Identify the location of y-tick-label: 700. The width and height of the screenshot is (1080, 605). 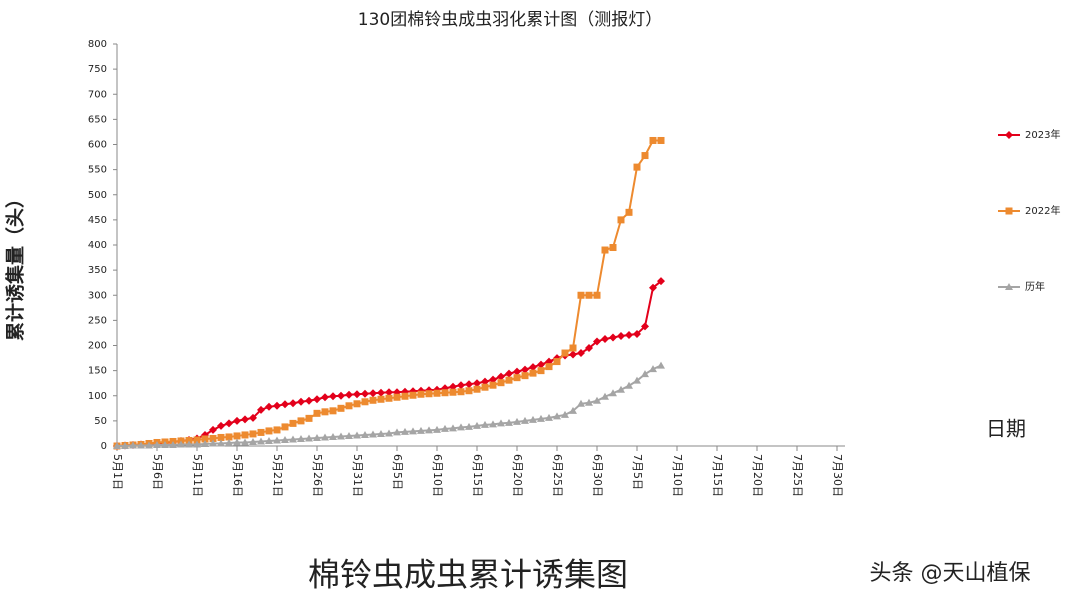
(97, 94).